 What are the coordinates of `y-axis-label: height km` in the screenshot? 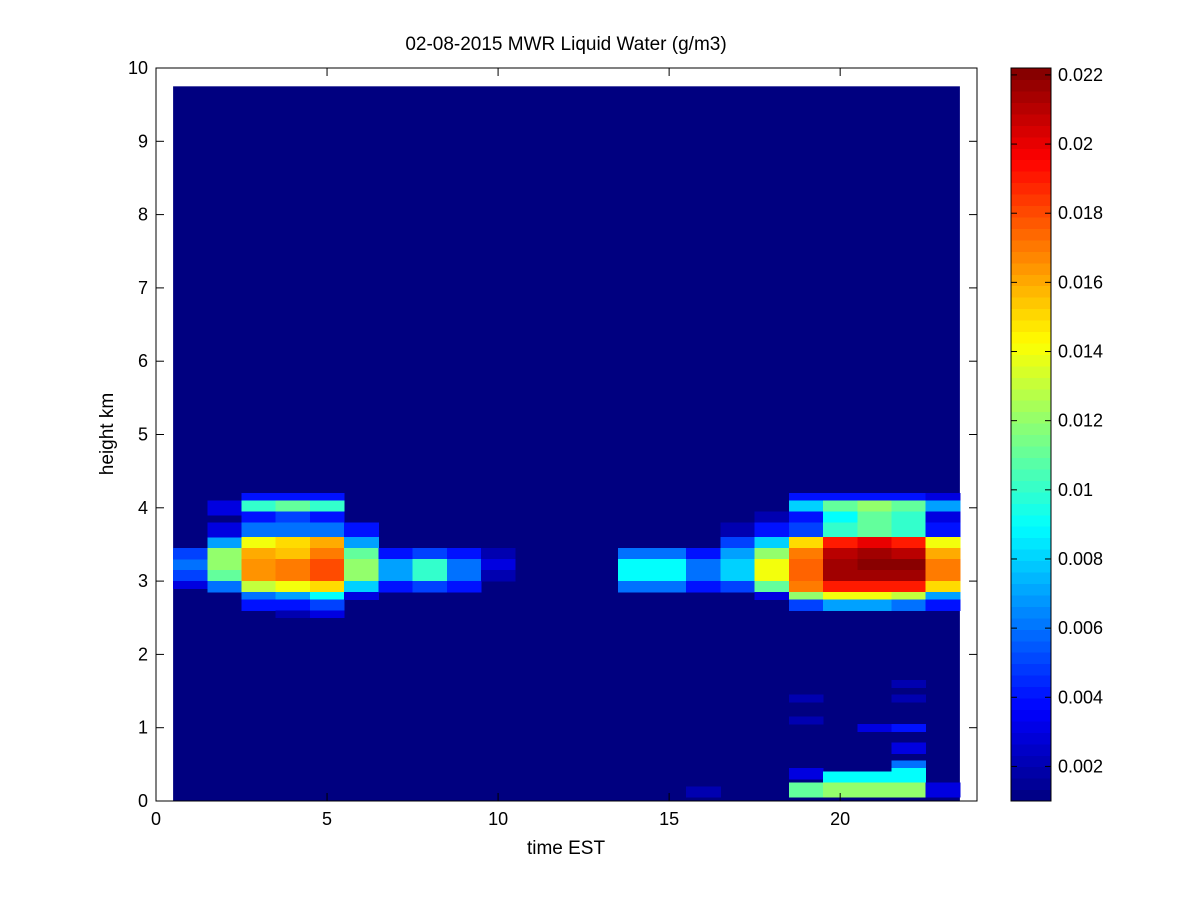 It's located at (107, 434).